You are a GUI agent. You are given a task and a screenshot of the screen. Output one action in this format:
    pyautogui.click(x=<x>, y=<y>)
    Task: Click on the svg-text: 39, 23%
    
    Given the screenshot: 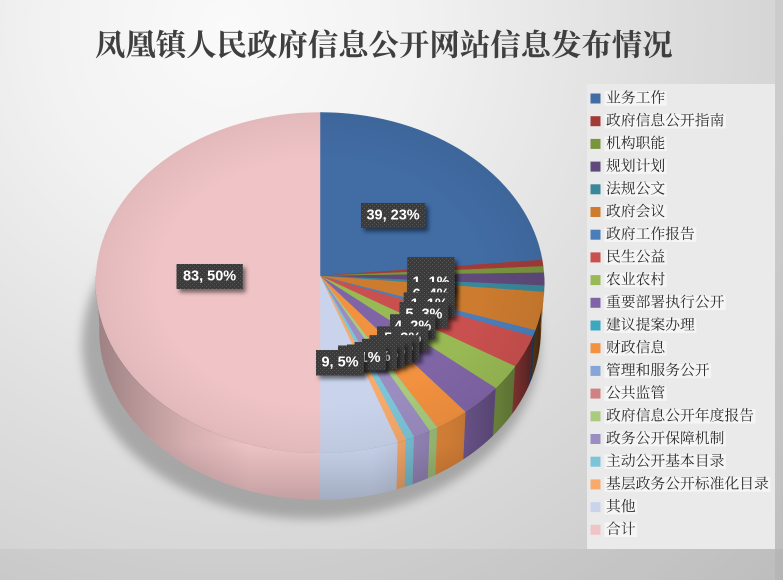 What is the action you would take?
    pyautogui.click(x=392, y=215)
    